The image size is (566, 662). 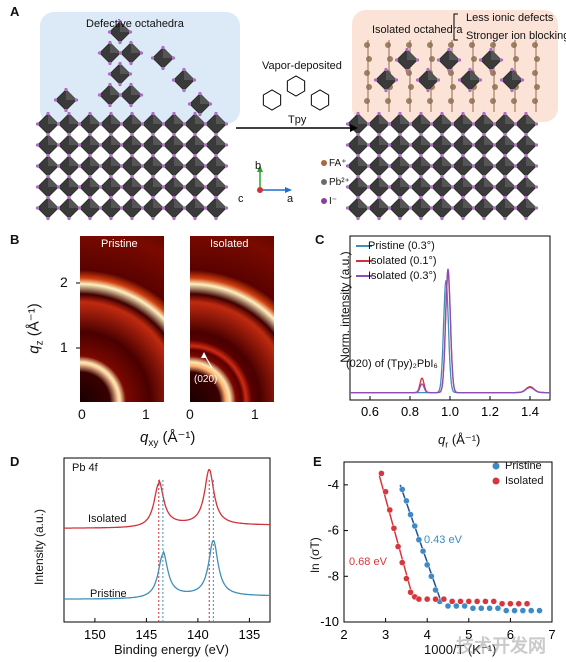 I want to click on legend-marker, so click(x=324, y=163).